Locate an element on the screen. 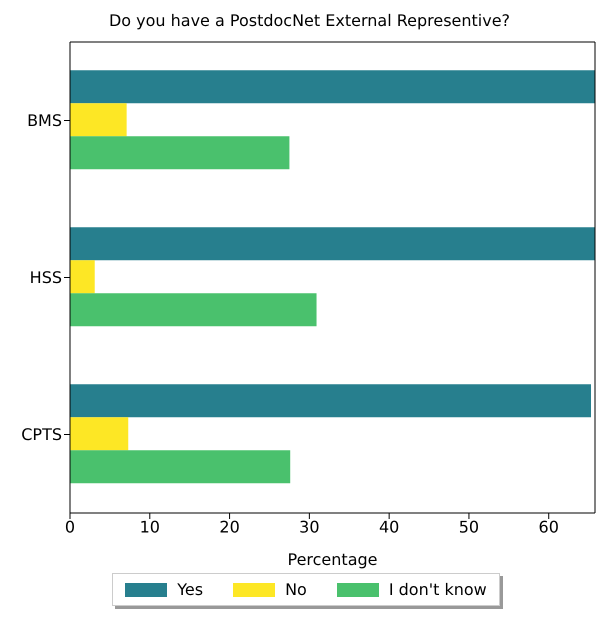  chart-title: Do you have a PostdocNet External Representive? is located at coordinates (310, 21).